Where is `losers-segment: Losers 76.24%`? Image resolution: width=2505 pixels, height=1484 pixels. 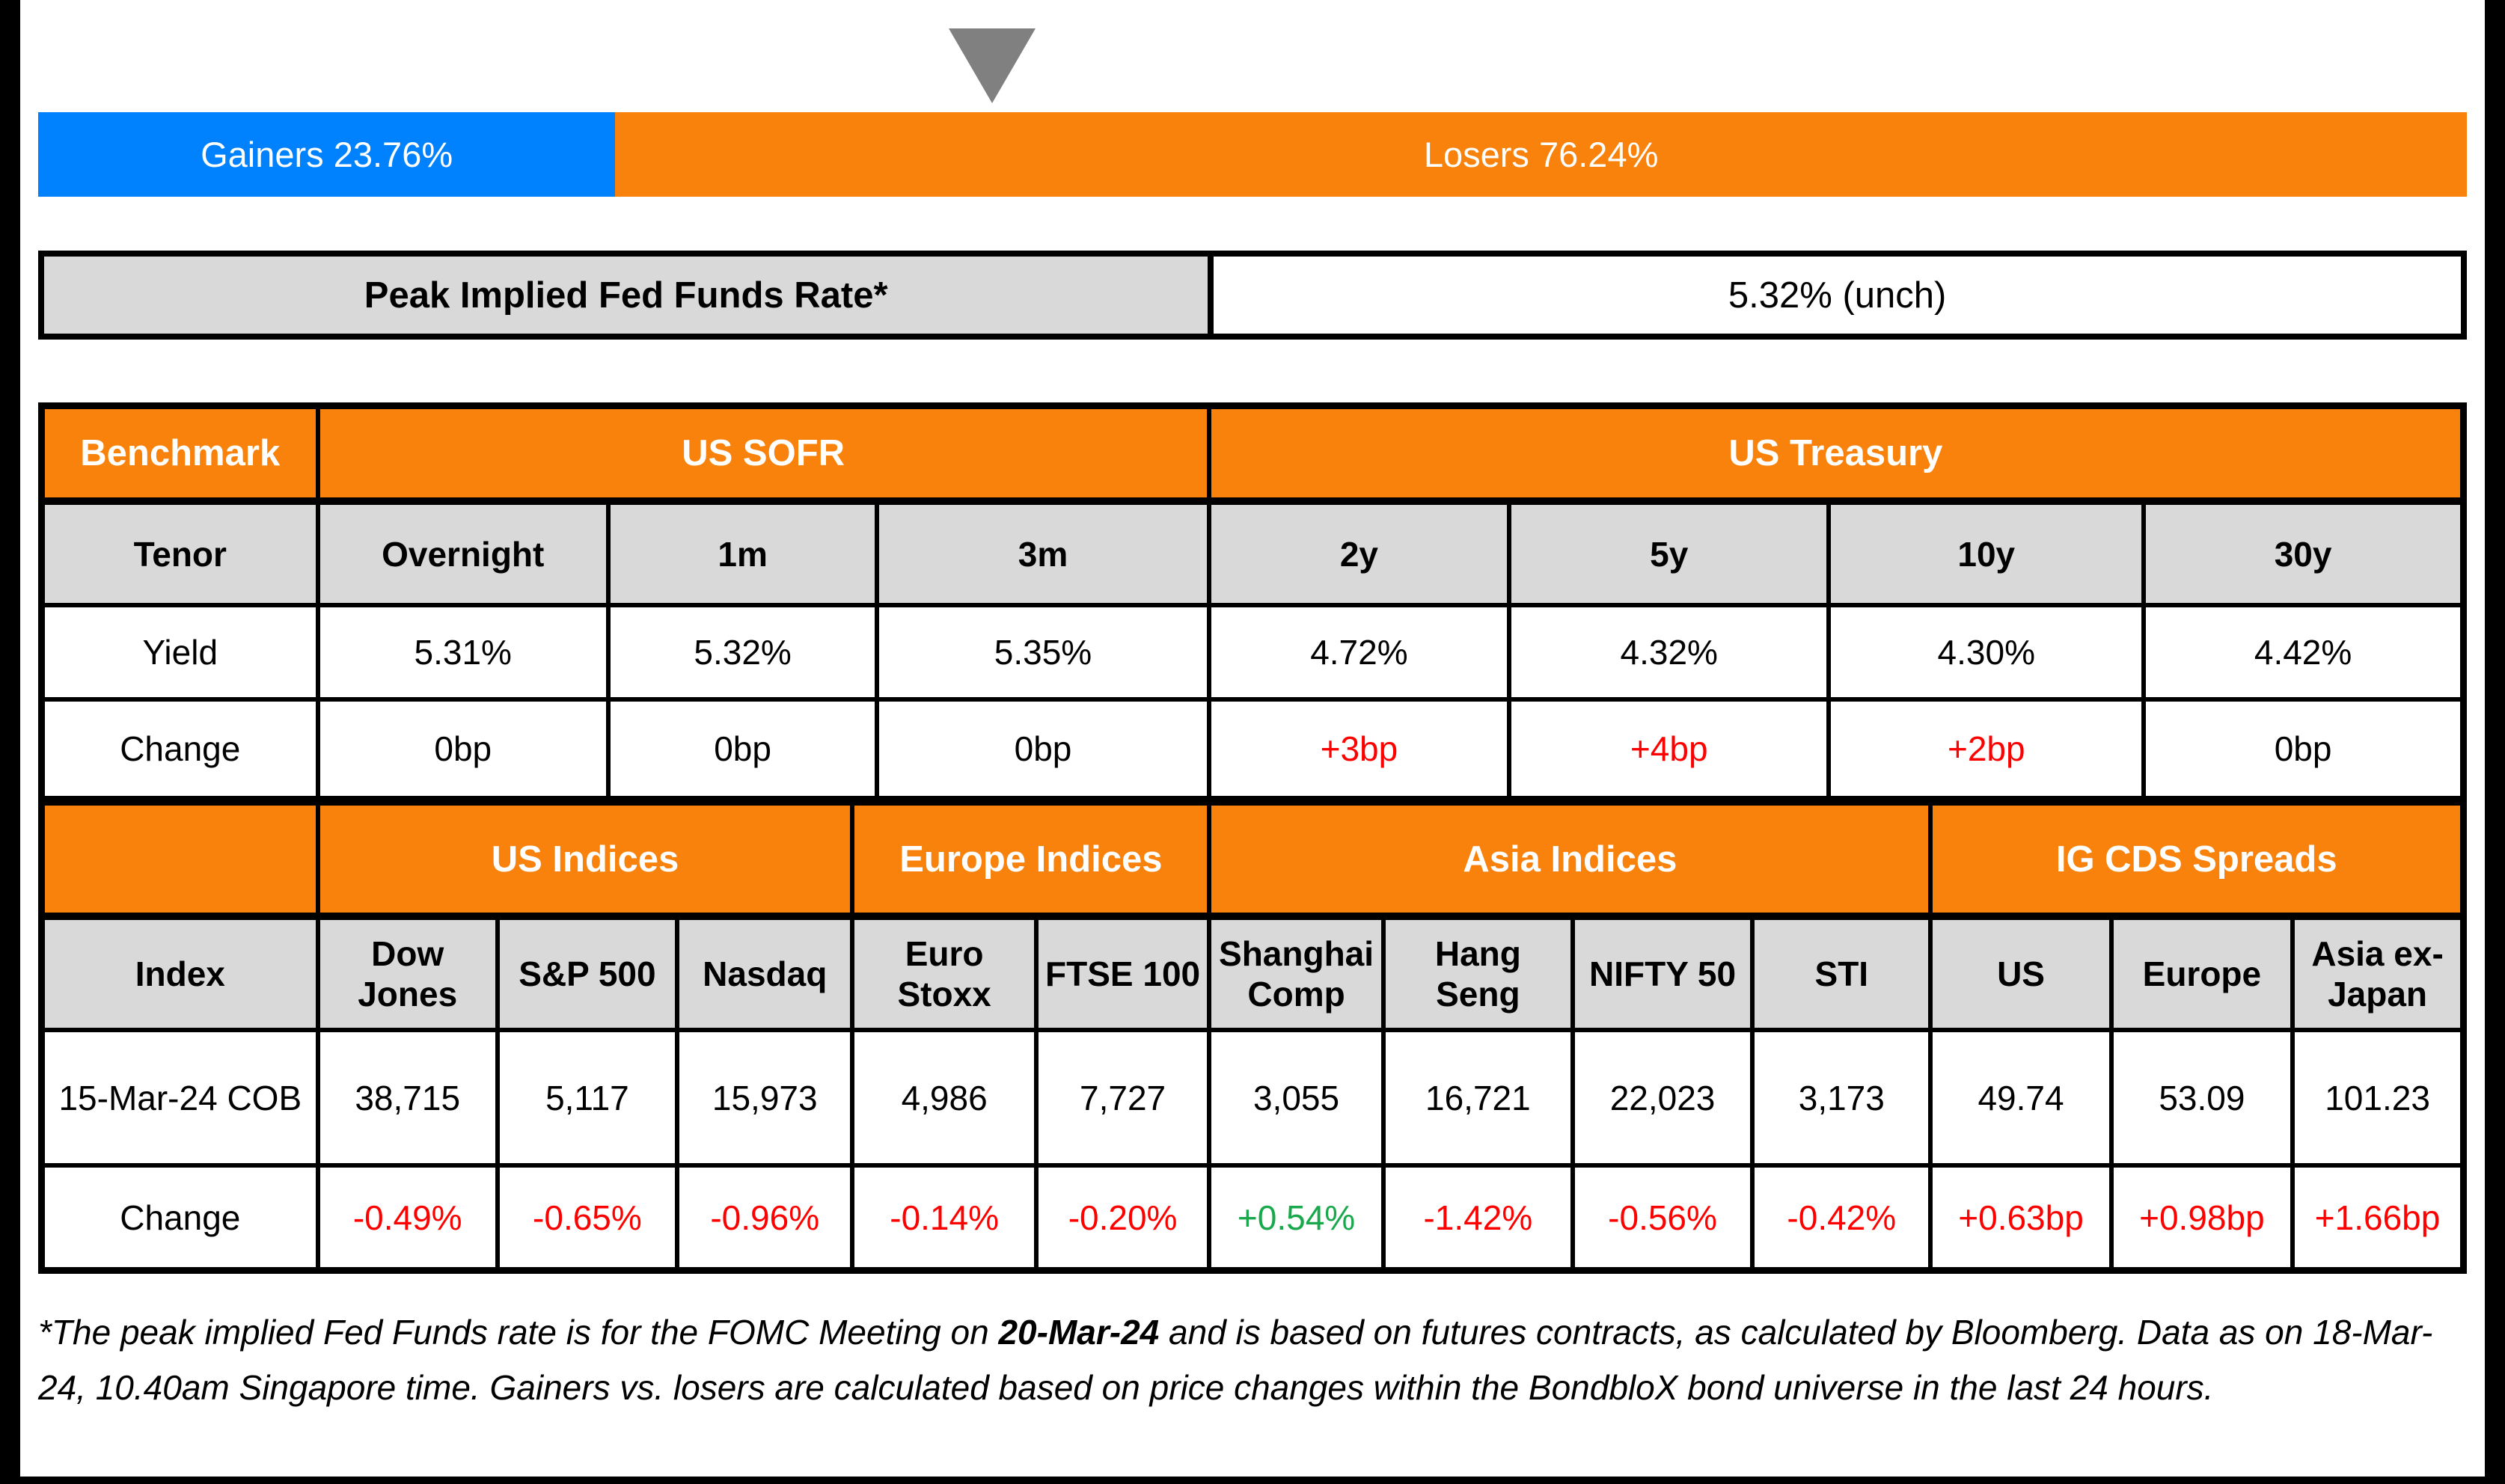 losers-segment: Losers 76.24% is located at coordinates (1541, 154).